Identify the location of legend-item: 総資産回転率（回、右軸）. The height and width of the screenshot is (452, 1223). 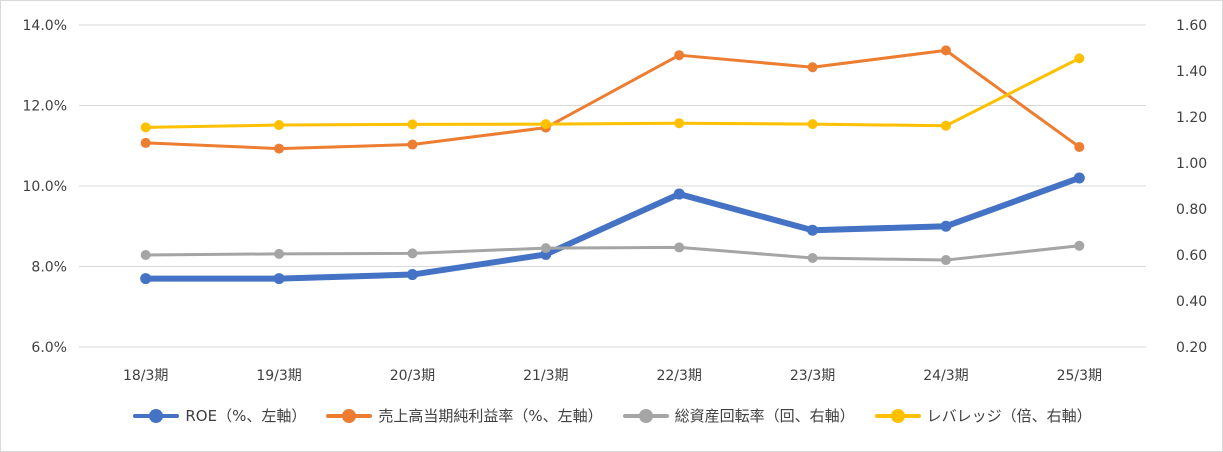
(738, 415).